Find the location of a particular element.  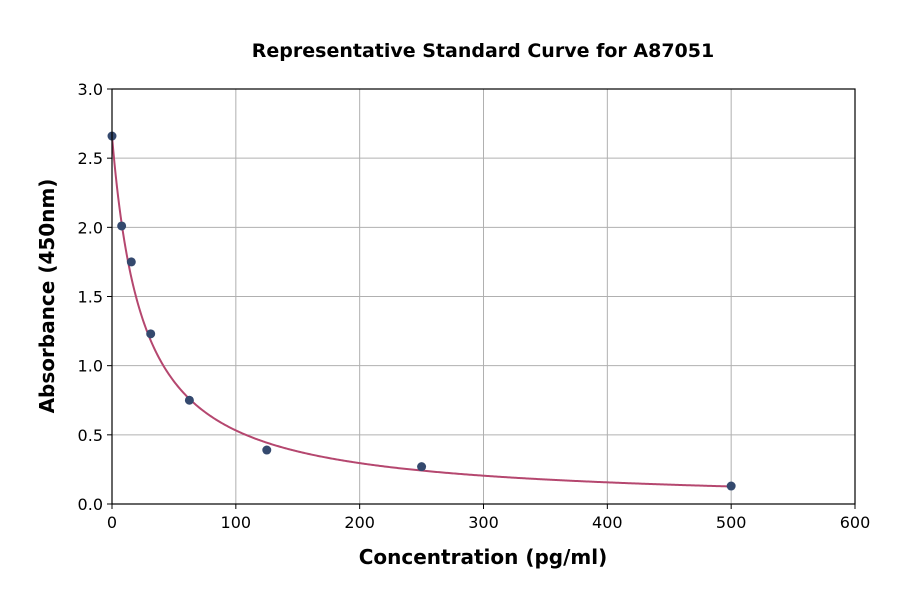

y-tick-label: 2.0 is located at coordinates (90, 227).